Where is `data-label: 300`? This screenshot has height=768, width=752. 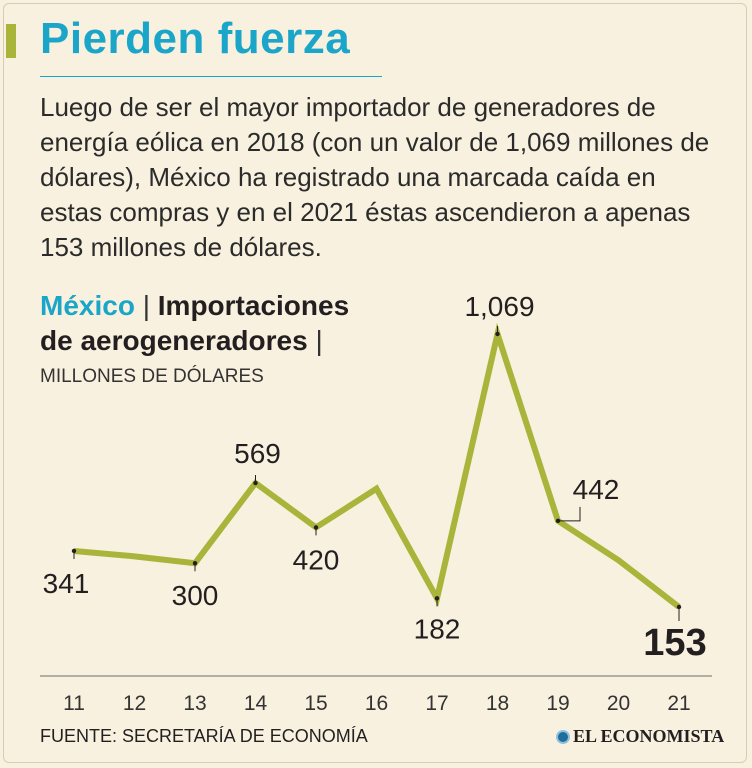
data-label: 300 is located at coordinates (195, 595).